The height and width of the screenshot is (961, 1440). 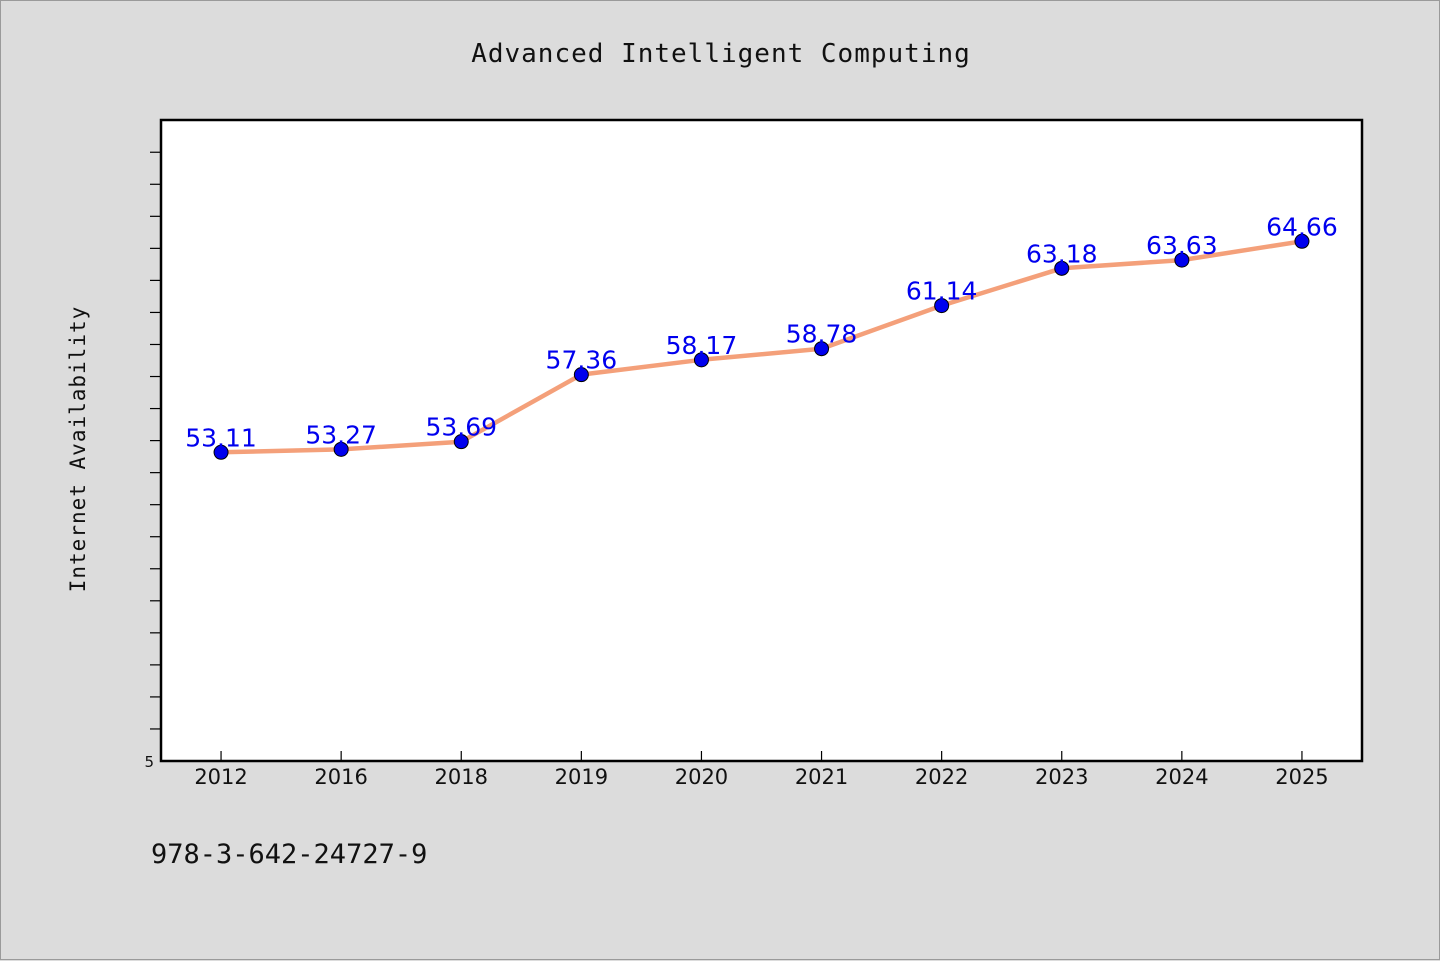 I want to click on x-tick-label: 2022, so click(x=941, y=777).